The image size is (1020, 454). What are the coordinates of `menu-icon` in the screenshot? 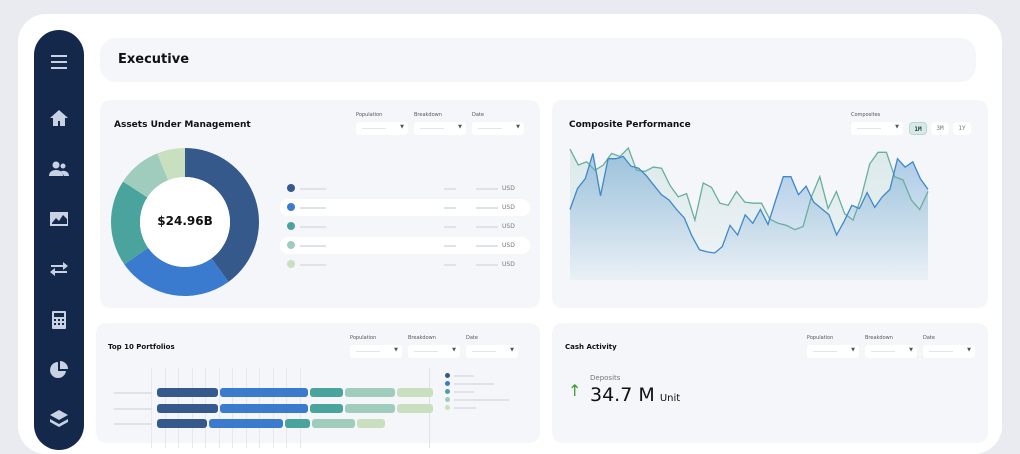 It's located at (59, 62).